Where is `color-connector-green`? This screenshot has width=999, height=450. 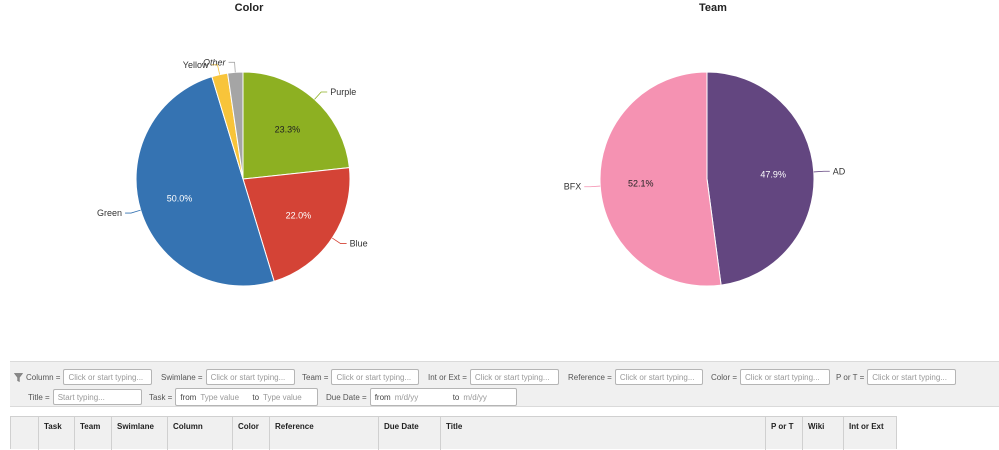 color-connector-green is located at coordinates (133, 211).